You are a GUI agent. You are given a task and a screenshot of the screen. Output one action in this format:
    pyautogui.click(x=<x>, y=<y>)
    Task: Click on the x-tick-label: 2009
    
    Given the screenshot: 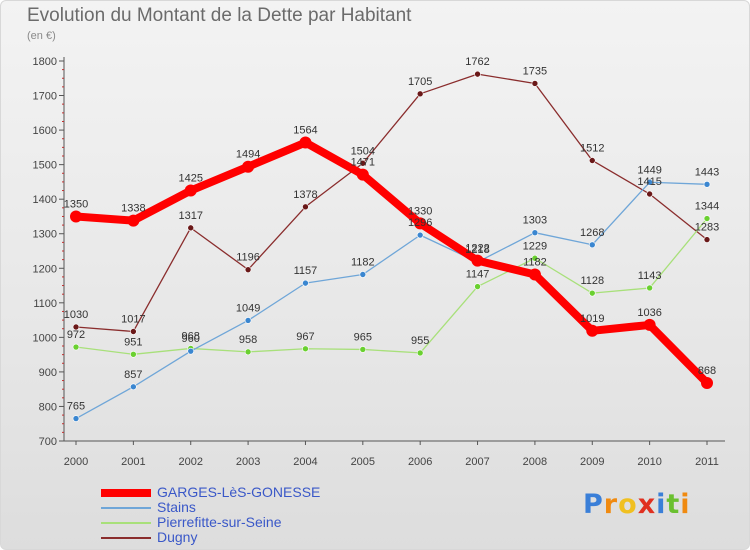 What is the action you would take?
    pyautogui.click(x=592, y=462)
    